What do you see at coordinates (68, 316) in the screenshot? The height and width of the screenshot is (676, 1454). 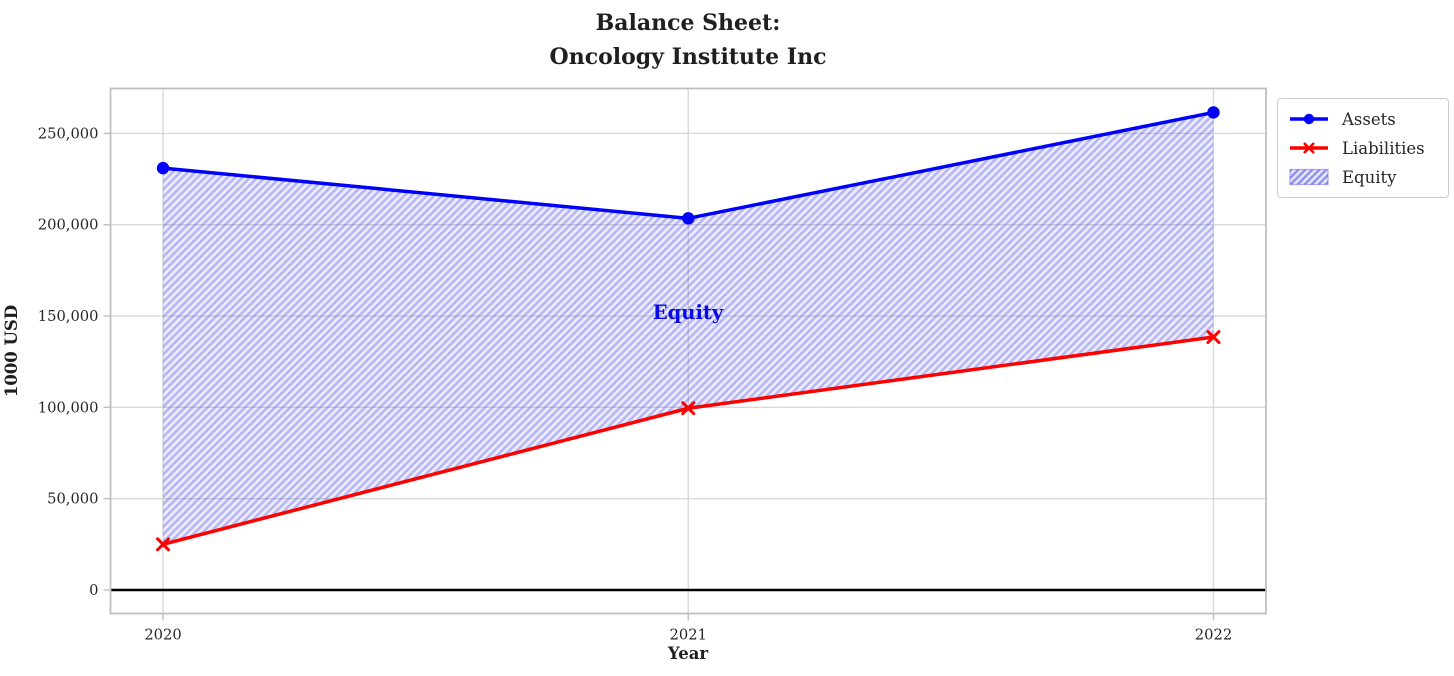 I see `y-tick-label: 150,000` at bounding box center [68, 316].